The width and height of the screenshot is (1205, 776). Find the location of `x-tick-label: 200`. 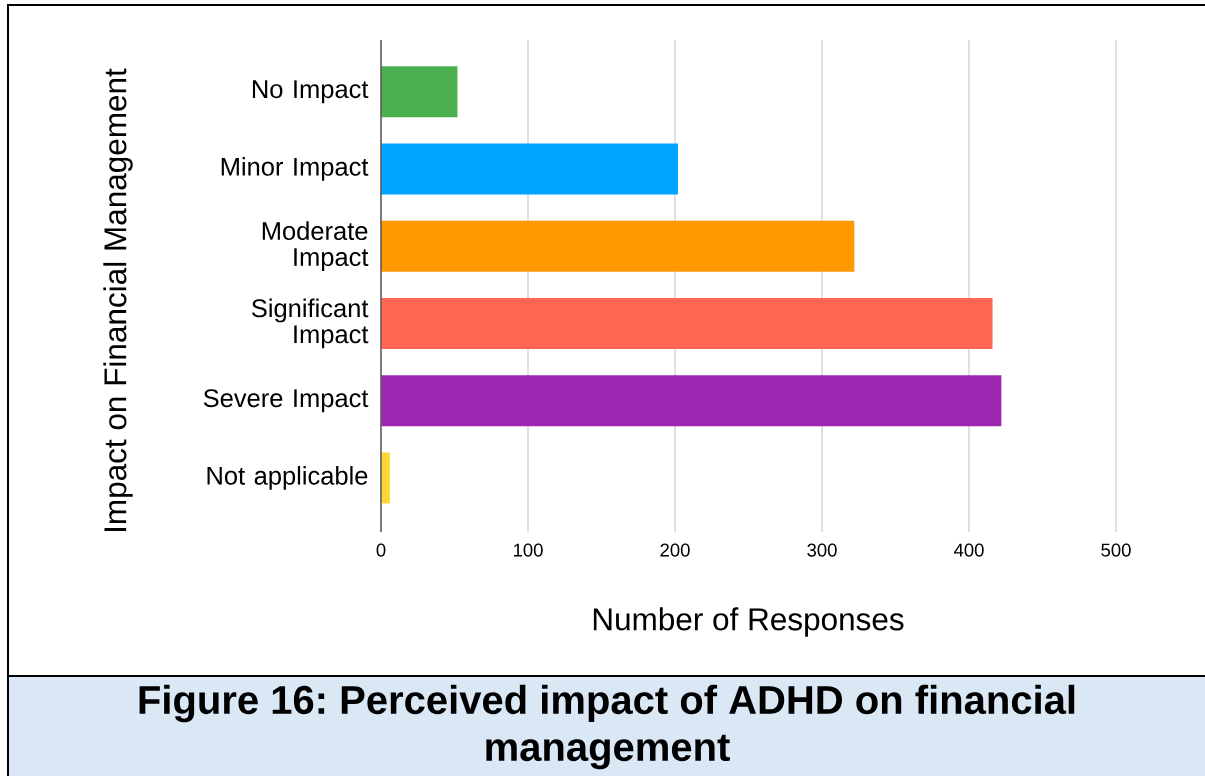

x-tick-label: 200 is located at coordinates (675, 550).